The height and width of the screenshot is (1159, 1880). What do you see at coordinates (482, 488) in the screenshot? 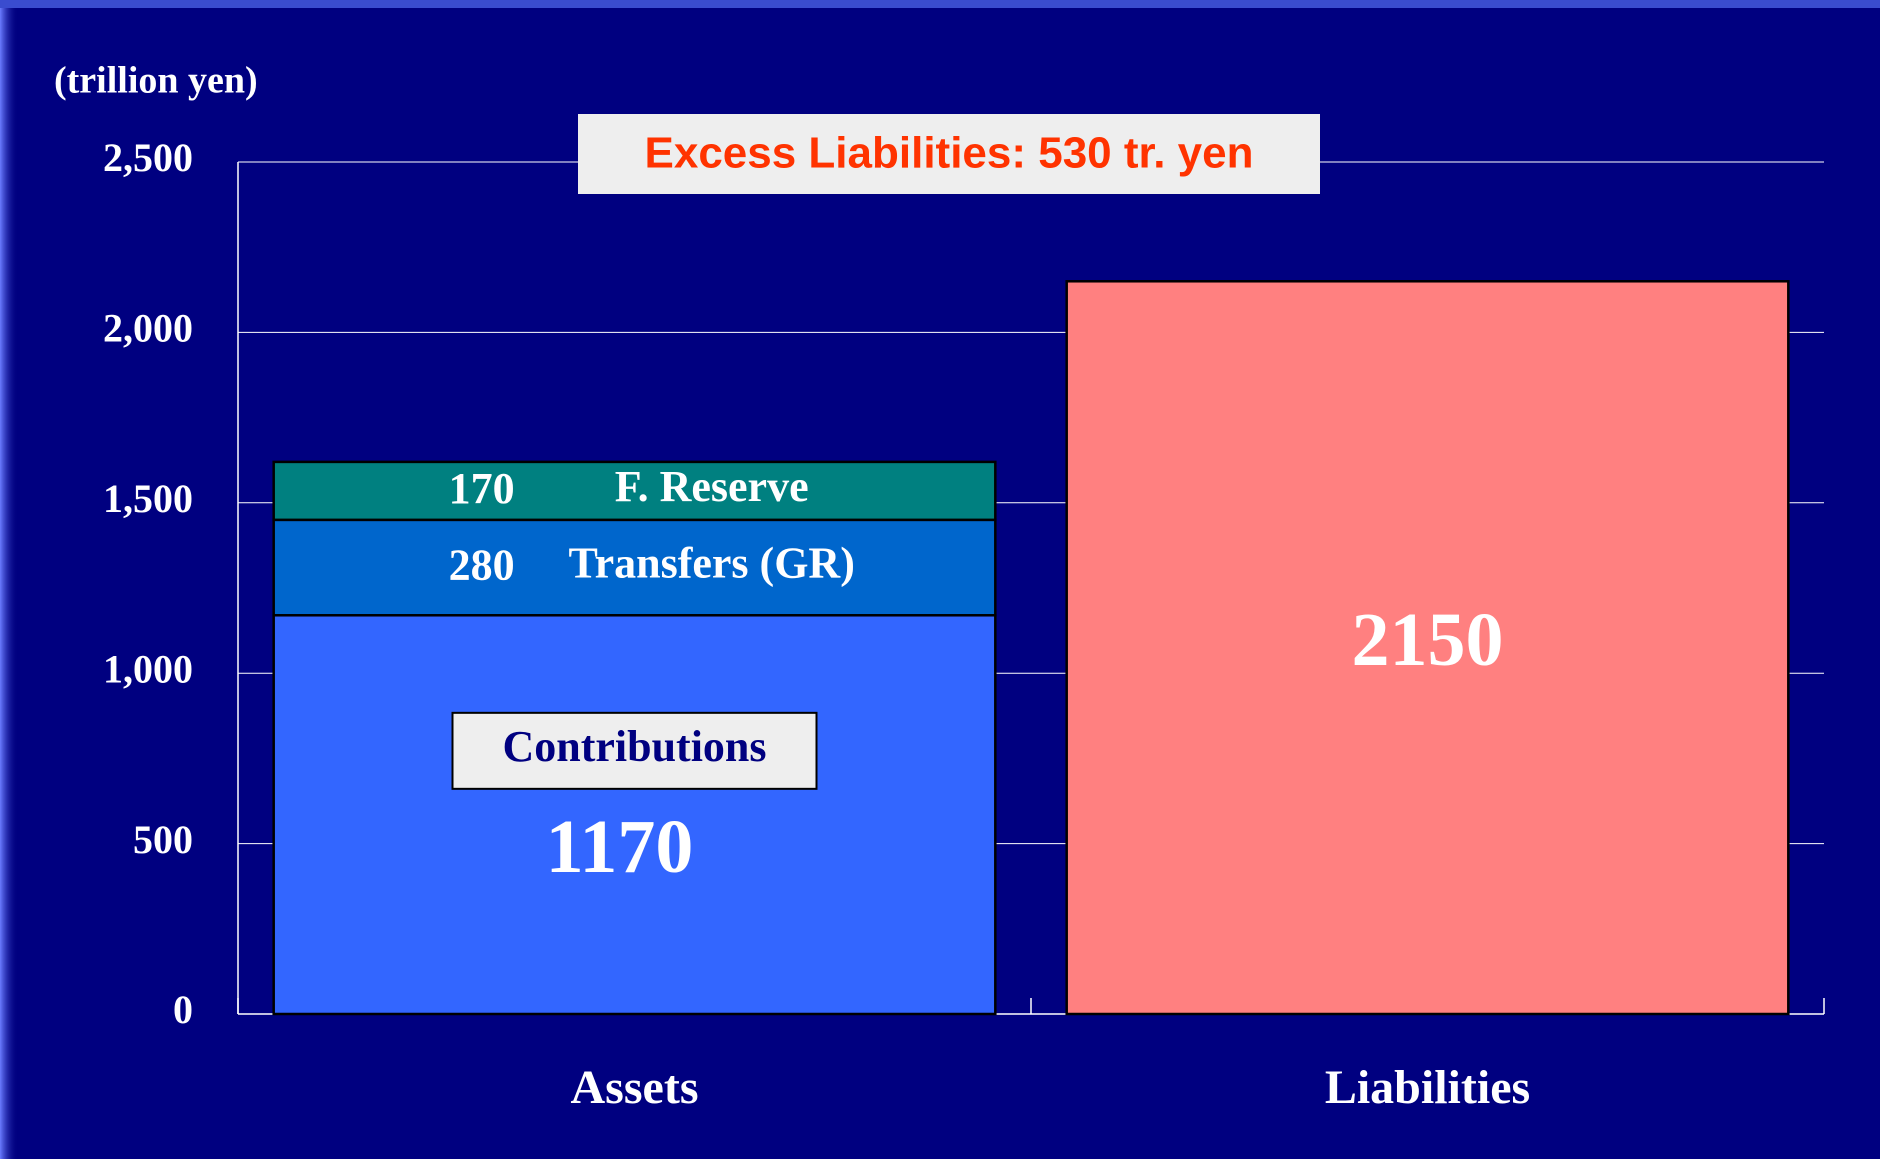
I see `value-label: 170` at bounding box center [482, 488].